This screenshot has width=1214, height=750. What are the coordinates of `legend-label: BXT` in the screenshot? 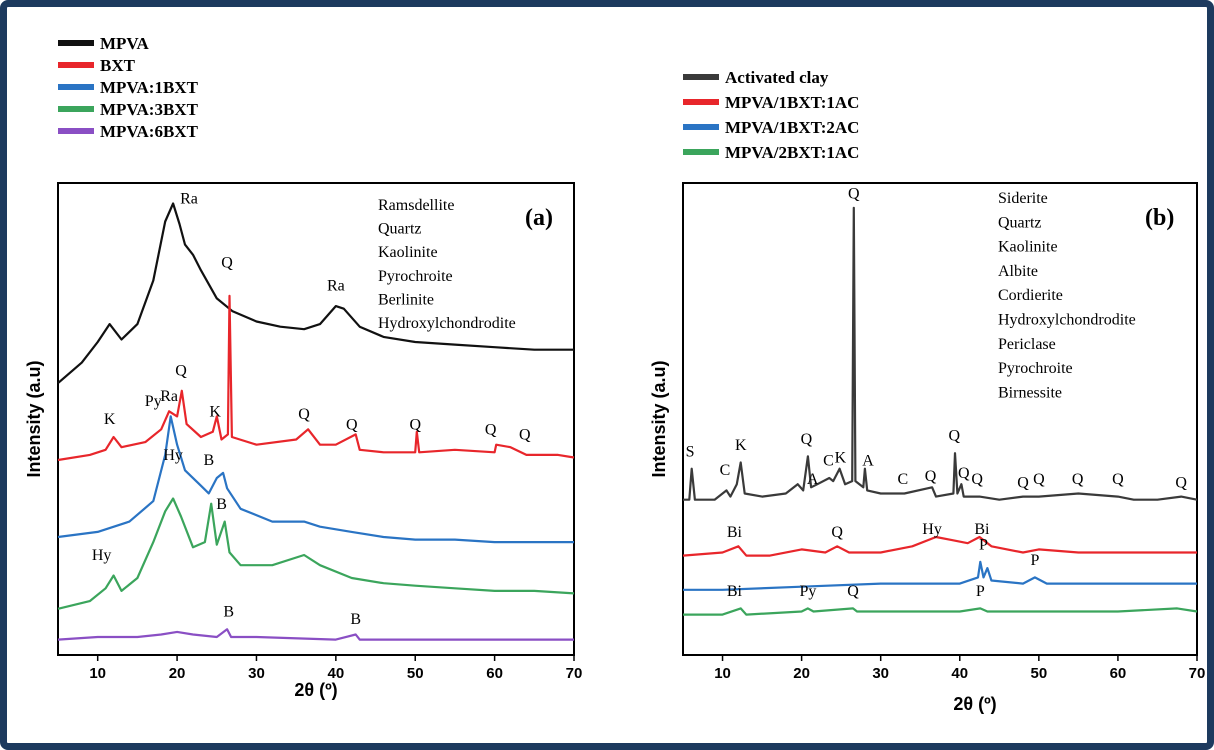 It's located at (118, 65).